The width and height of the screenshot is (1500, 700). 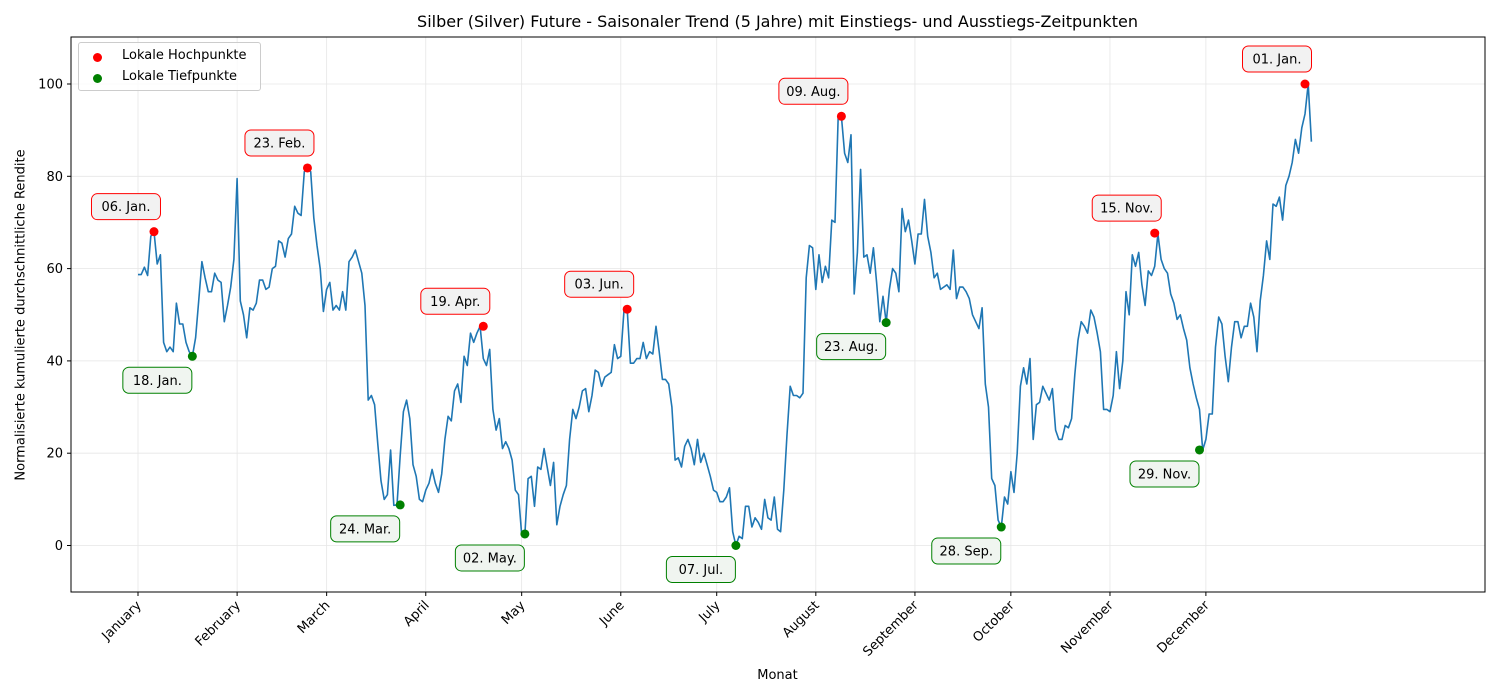 What do you see at coordinates (514, 613) in the screenshot?
I see `x-tick-label: May` at bounding box center [514, 613].